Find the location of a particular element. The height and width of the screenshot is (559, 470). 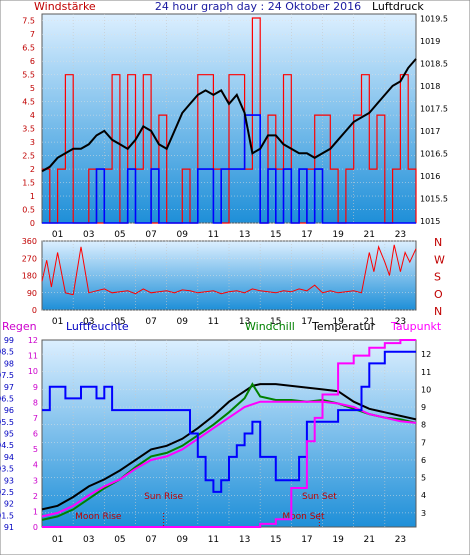

temperature-tick-label: 11 is located at coordinates (426, 372).